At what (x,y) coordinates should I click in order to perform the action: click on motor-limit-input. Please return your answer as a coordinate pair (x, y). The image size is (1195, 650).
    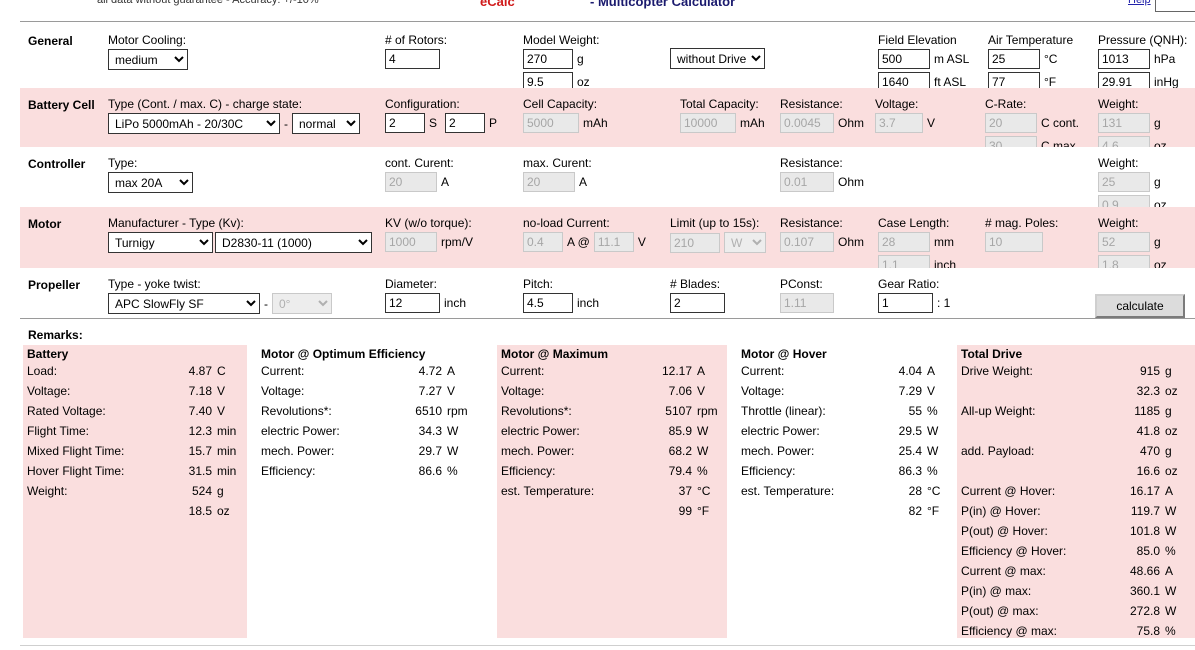
    Looking at the image, I should click on (695, 242).